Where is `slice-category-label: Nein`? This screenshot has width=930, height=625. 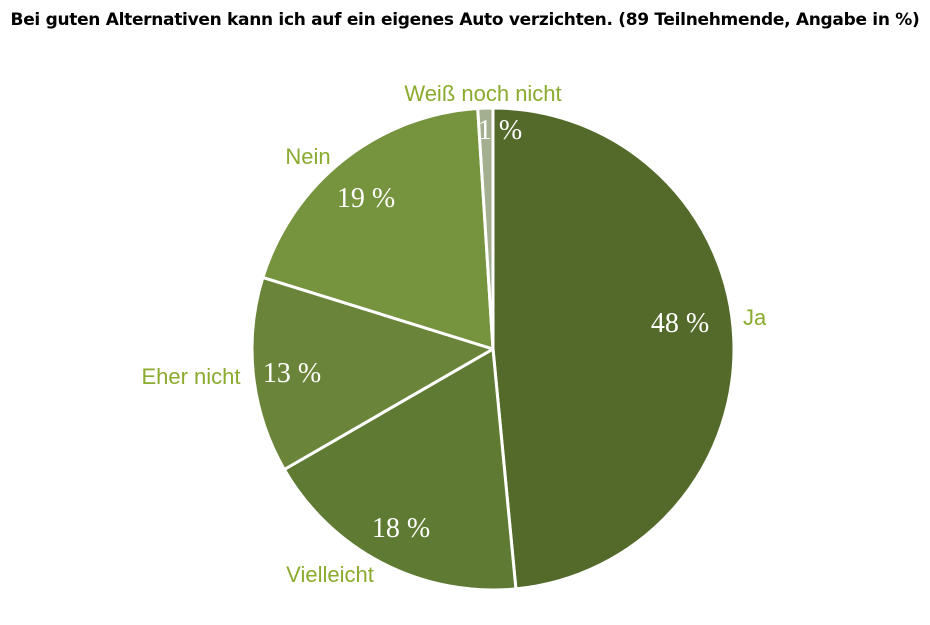
slice-category-label: Nein is located at coordinates (307, 156).